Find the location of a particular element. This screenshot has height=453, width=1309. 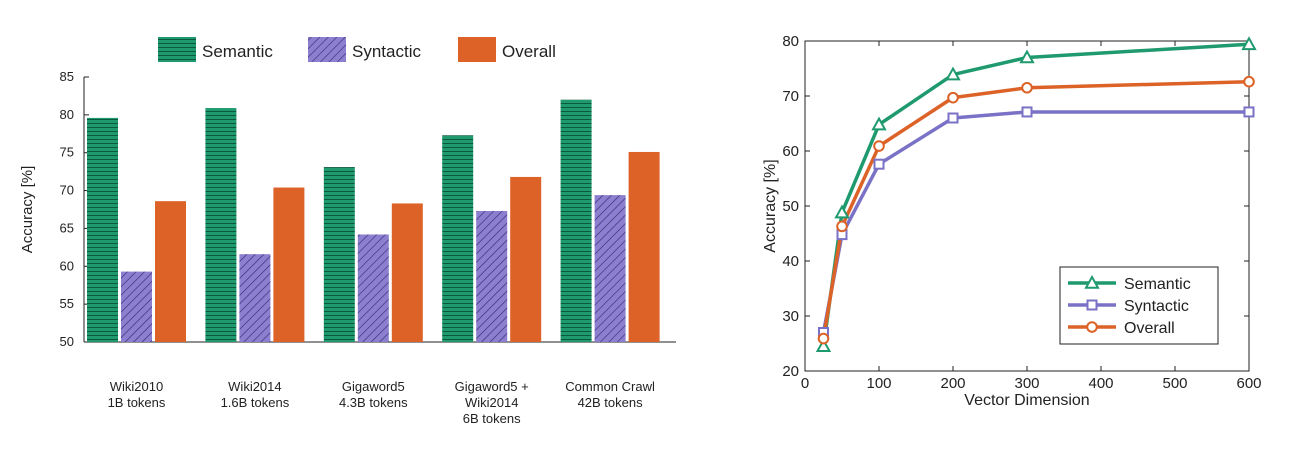

x-tick-label: 500 is located at coordinates (1174, 383).